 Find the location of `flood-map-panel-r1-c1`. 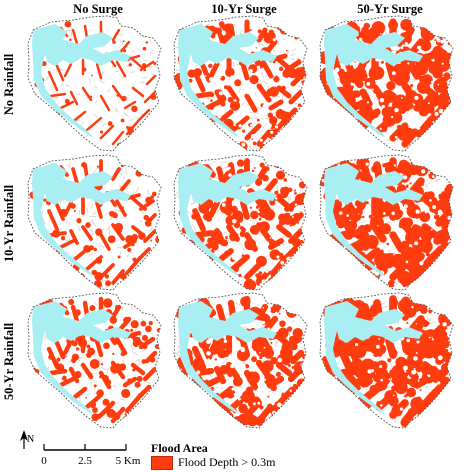

flood-map-panel-r1-c1 is located at coordinates (93, 84).